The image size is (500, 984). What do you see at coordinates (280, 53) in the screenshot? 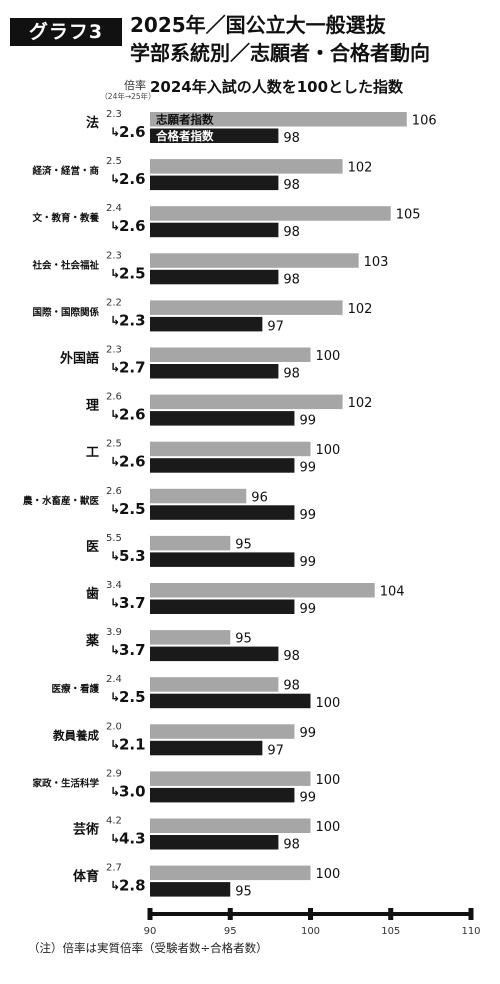
I see `chart-title-line2: 学部系統別／志願者・合格者動向` at bounding box center [280, 53].